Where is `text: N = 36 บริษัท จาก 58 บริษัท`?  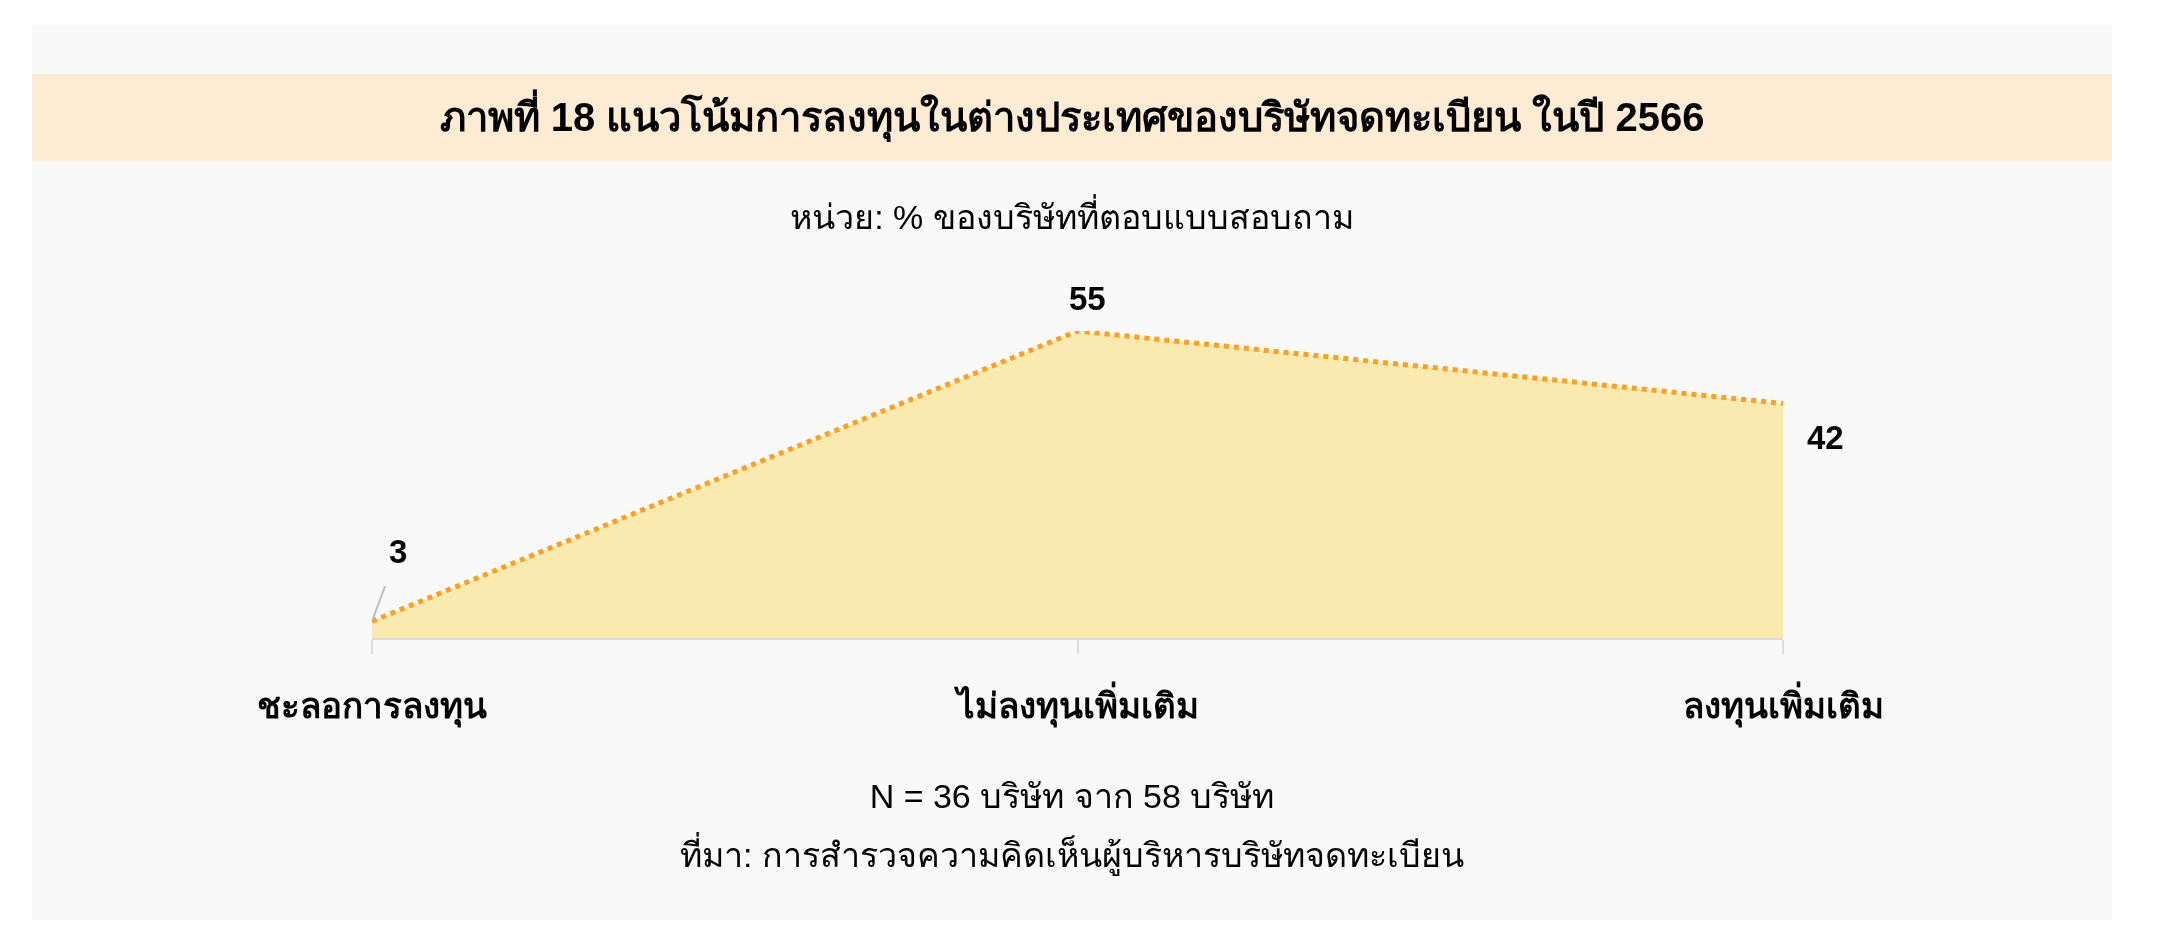
text: N = 36 บริษัท จาก 58 บริษัท is located at coordinates (1072, 796).